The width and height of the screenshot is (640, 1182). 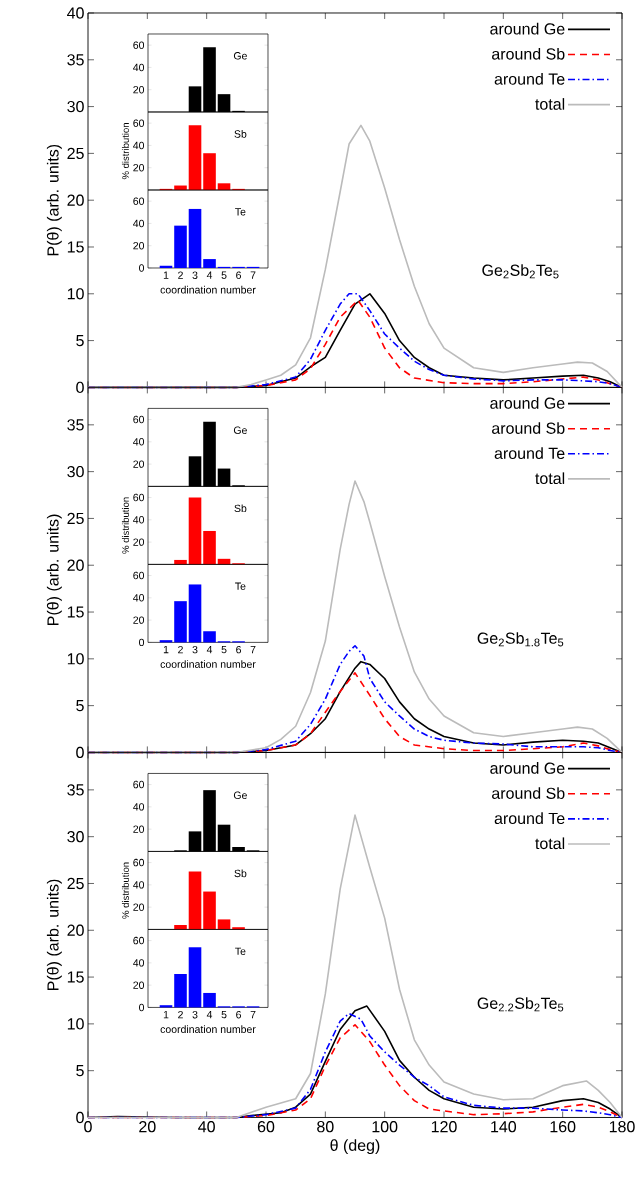 I want to click on x-tick-label: 100, so click(x=385, y=1127).